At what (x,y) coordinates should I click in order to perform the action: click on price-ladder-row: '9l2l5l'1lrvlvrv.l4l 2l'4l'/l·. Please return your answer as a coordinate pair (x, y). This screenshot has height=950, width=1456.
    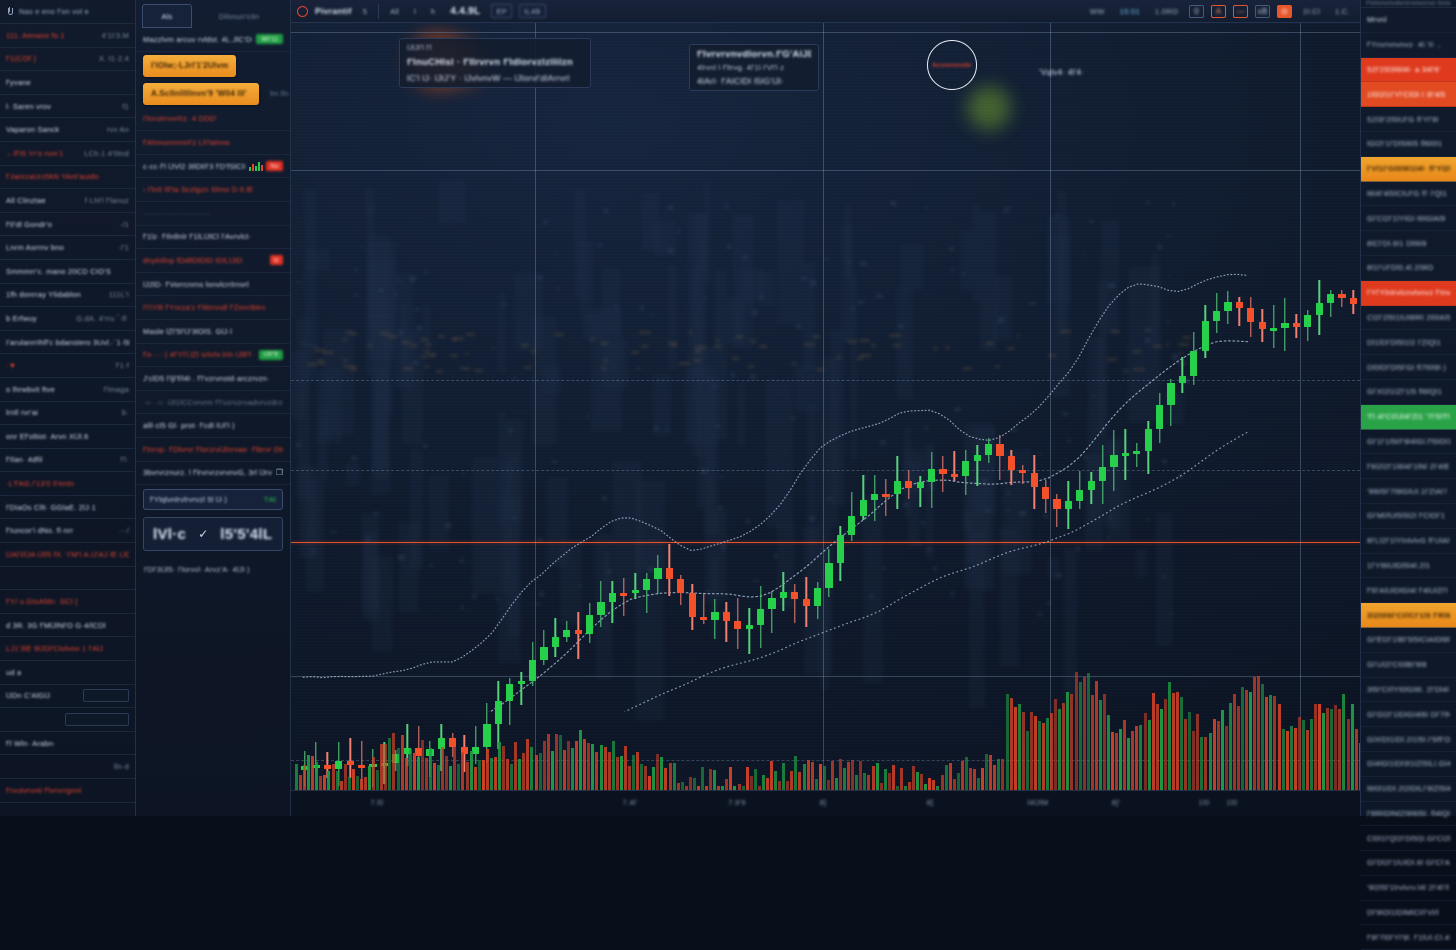
    Looking at the image, I should click on (1408, 888).